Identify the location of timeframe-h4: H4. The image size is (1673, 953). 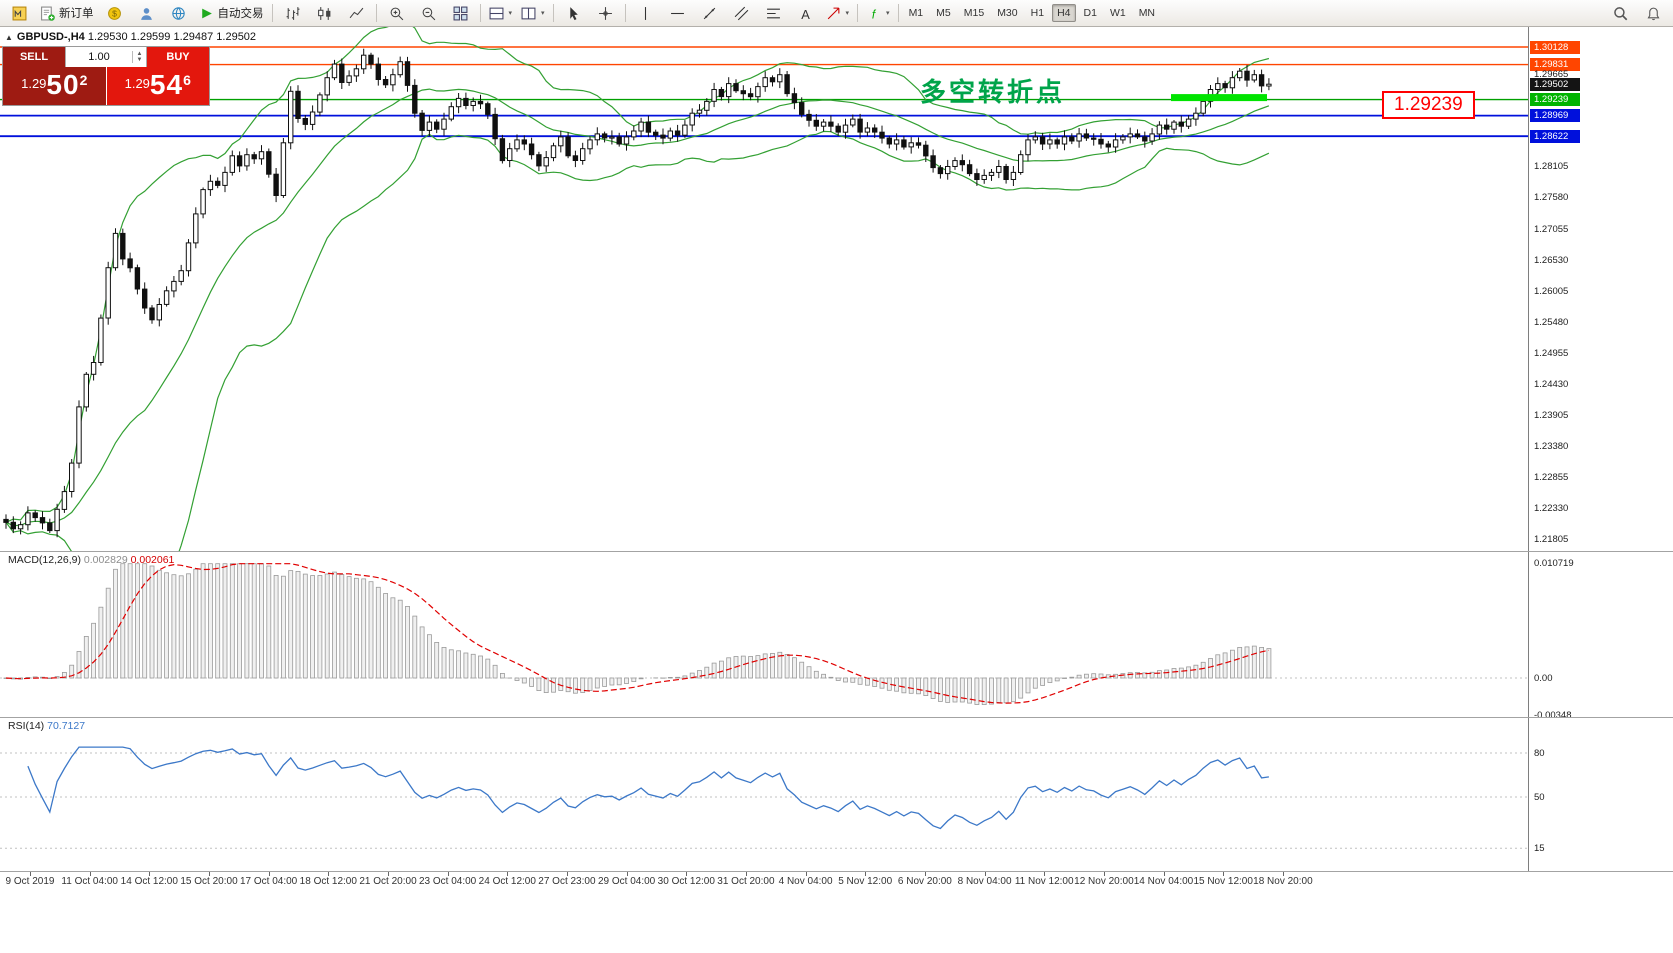
(1064, 13).